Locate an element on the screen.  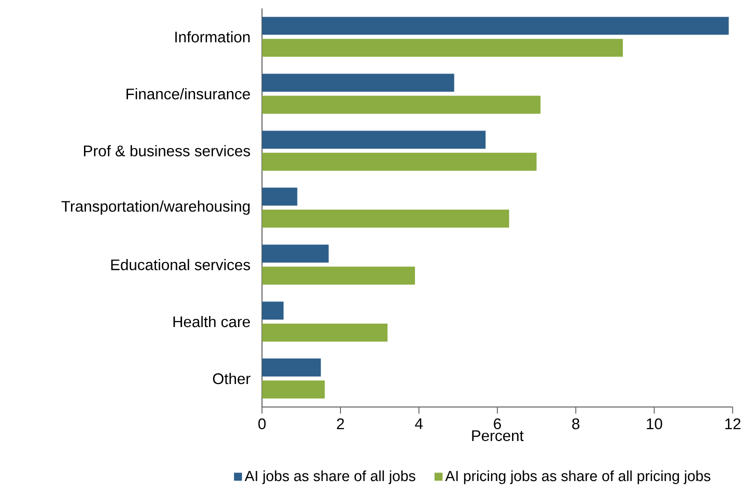
y-tick-label: Educational services is located at coordinates (180, 264).